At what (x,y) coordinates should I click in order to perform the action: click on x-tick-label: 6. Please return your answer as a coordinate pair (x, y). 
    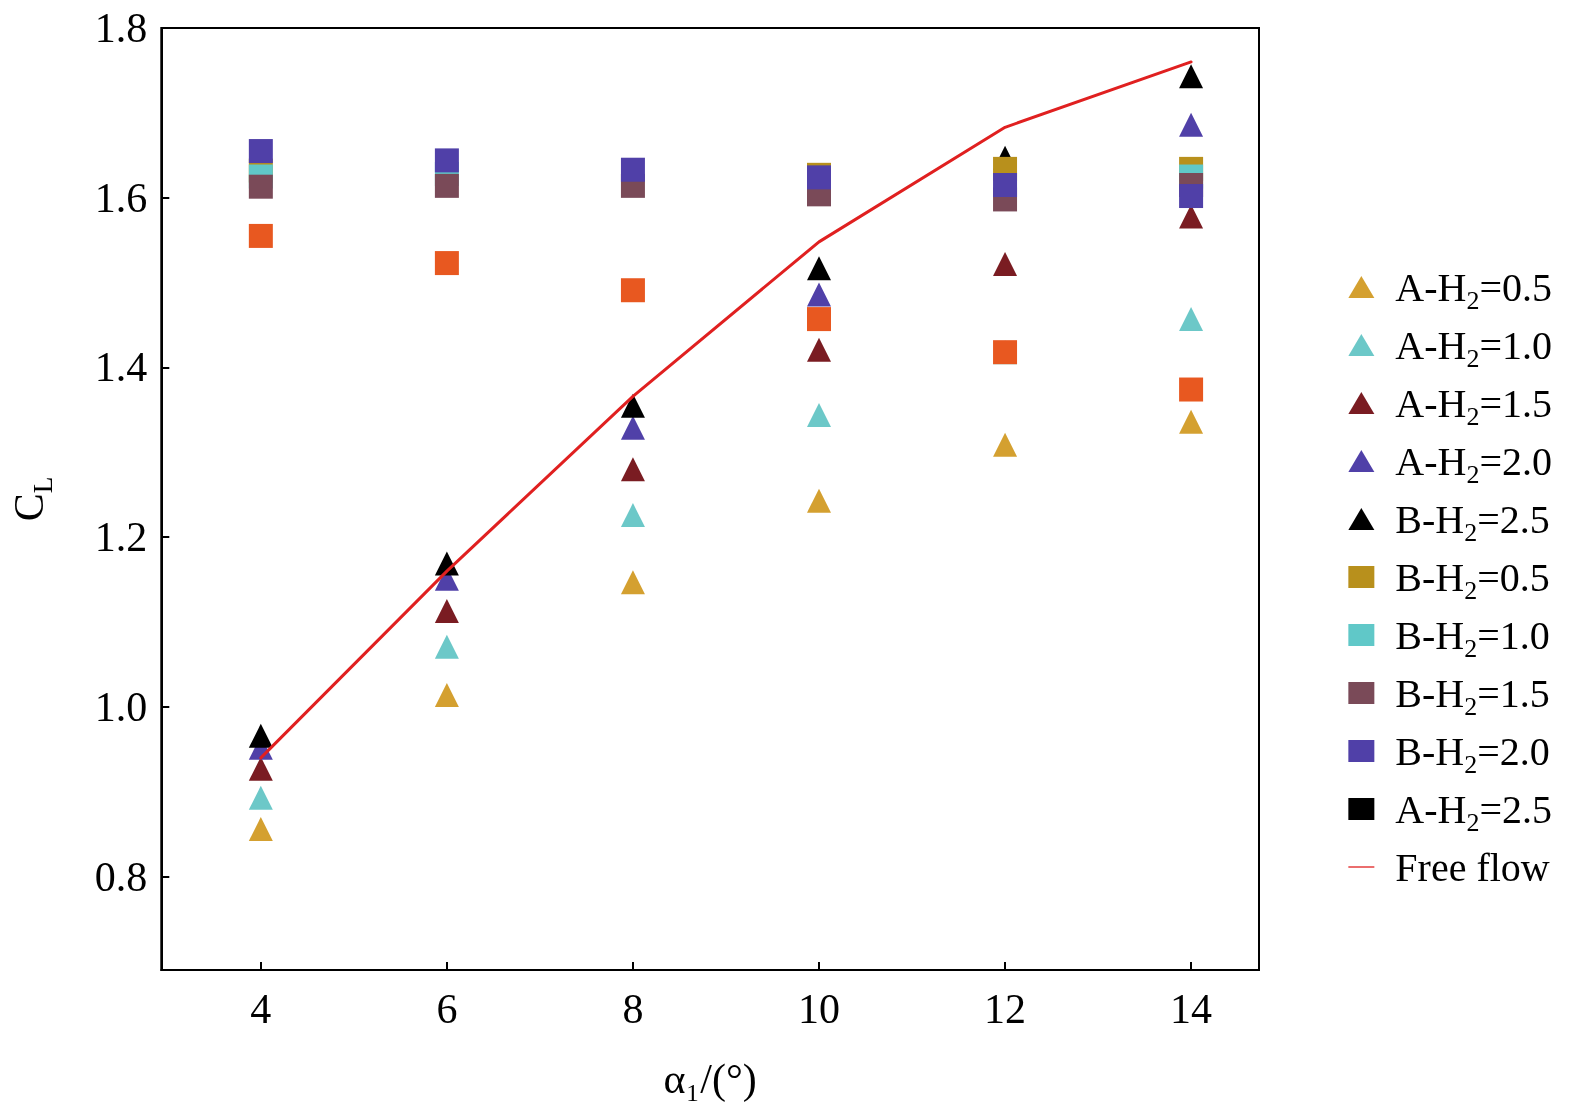
    Looking at the image, I should click on (447, 1009).